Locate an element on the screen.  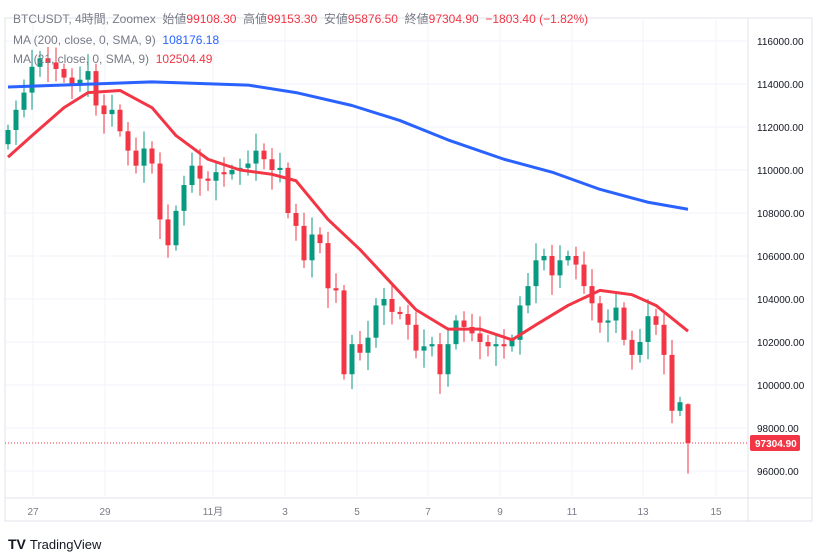
close-value: 97304.90 is located at coordinates (453, 19).